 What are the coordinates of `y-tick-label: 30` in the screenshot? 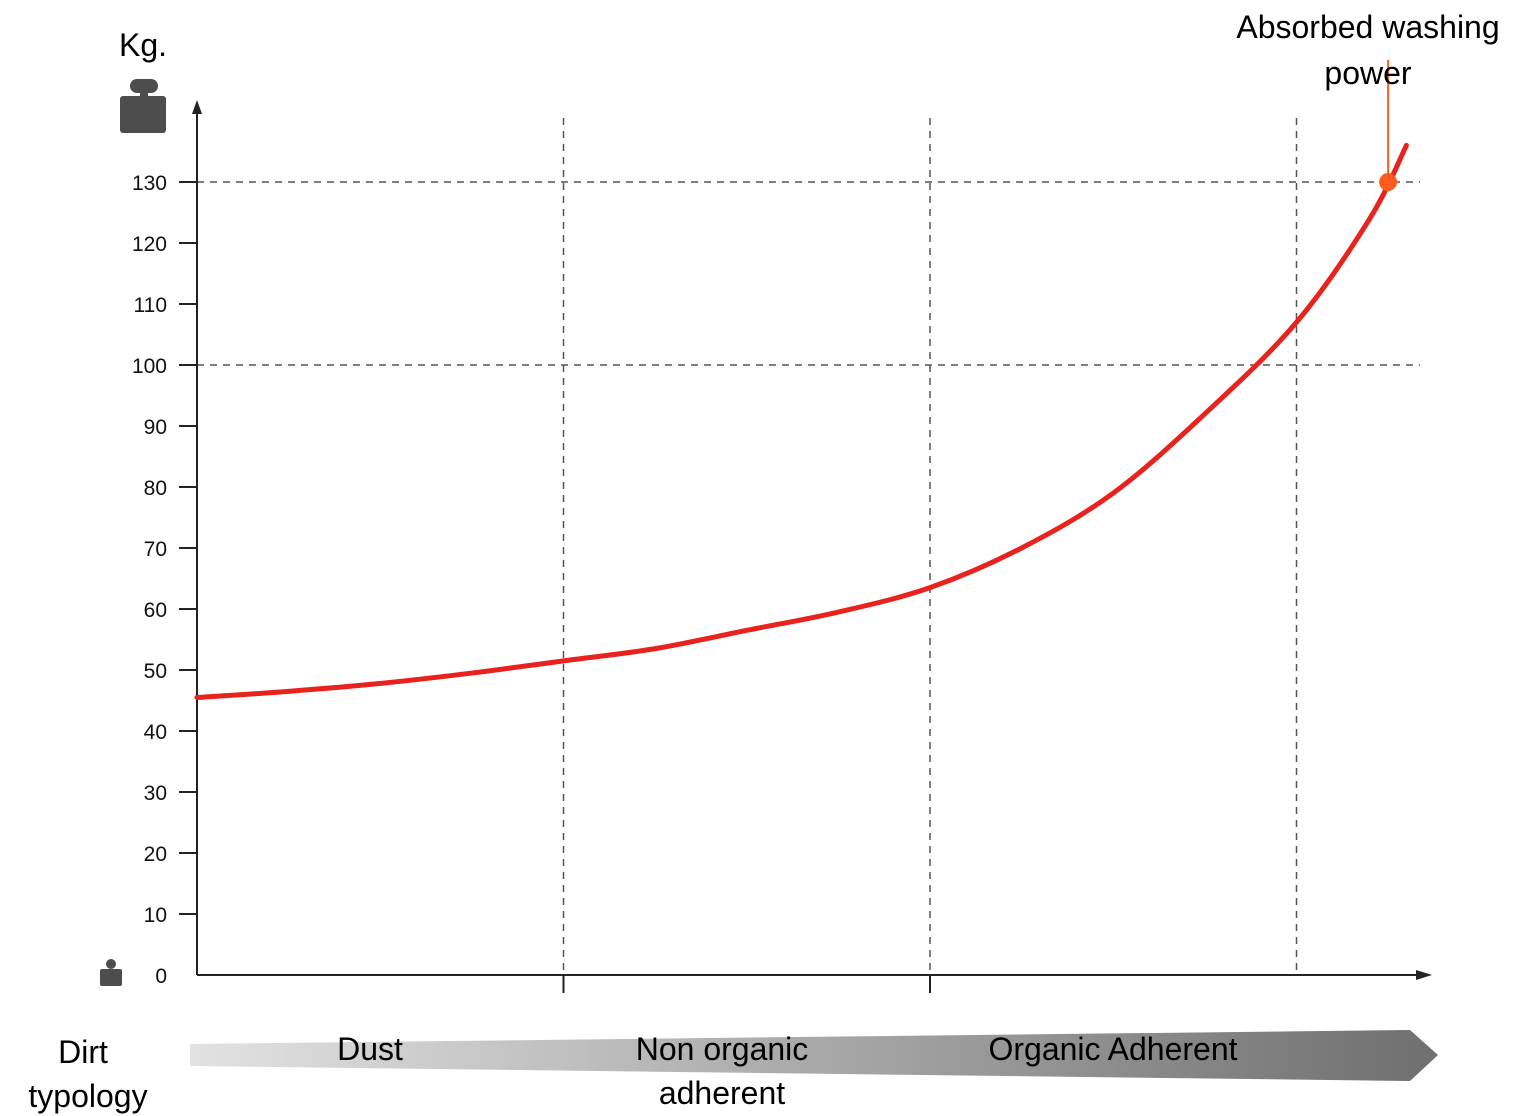 It's located at (155, 793).